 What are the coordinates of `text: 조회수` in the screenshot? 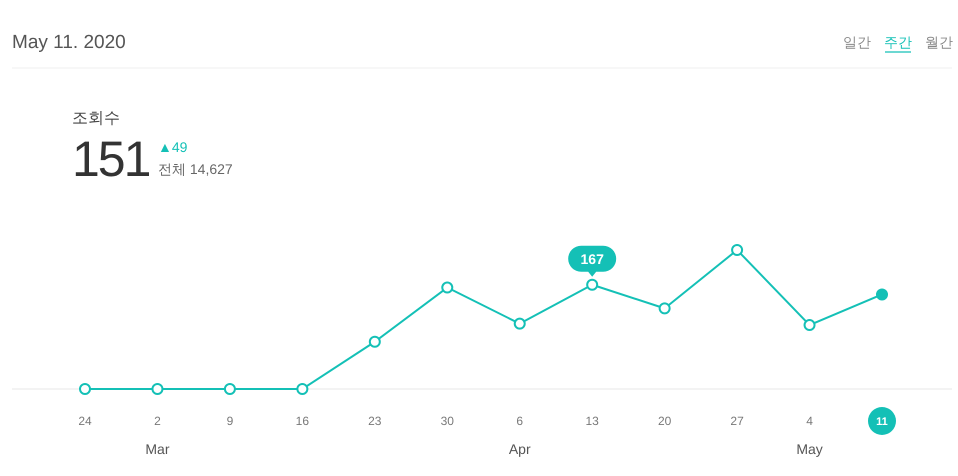 It's located at (96, 118).